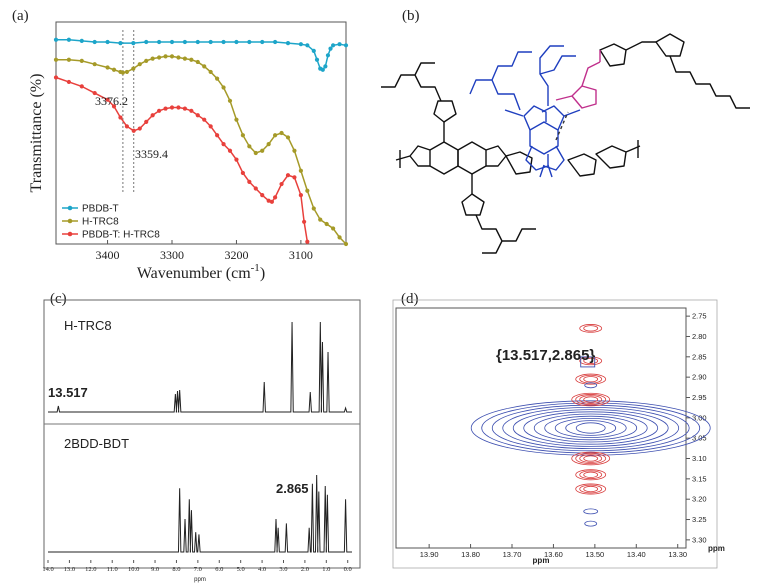  What do you see at coordinates (88, 325) in the screenshot?
I see `spectrum-label-htrc8: H-TRC8` at bounding box center [88, 325].